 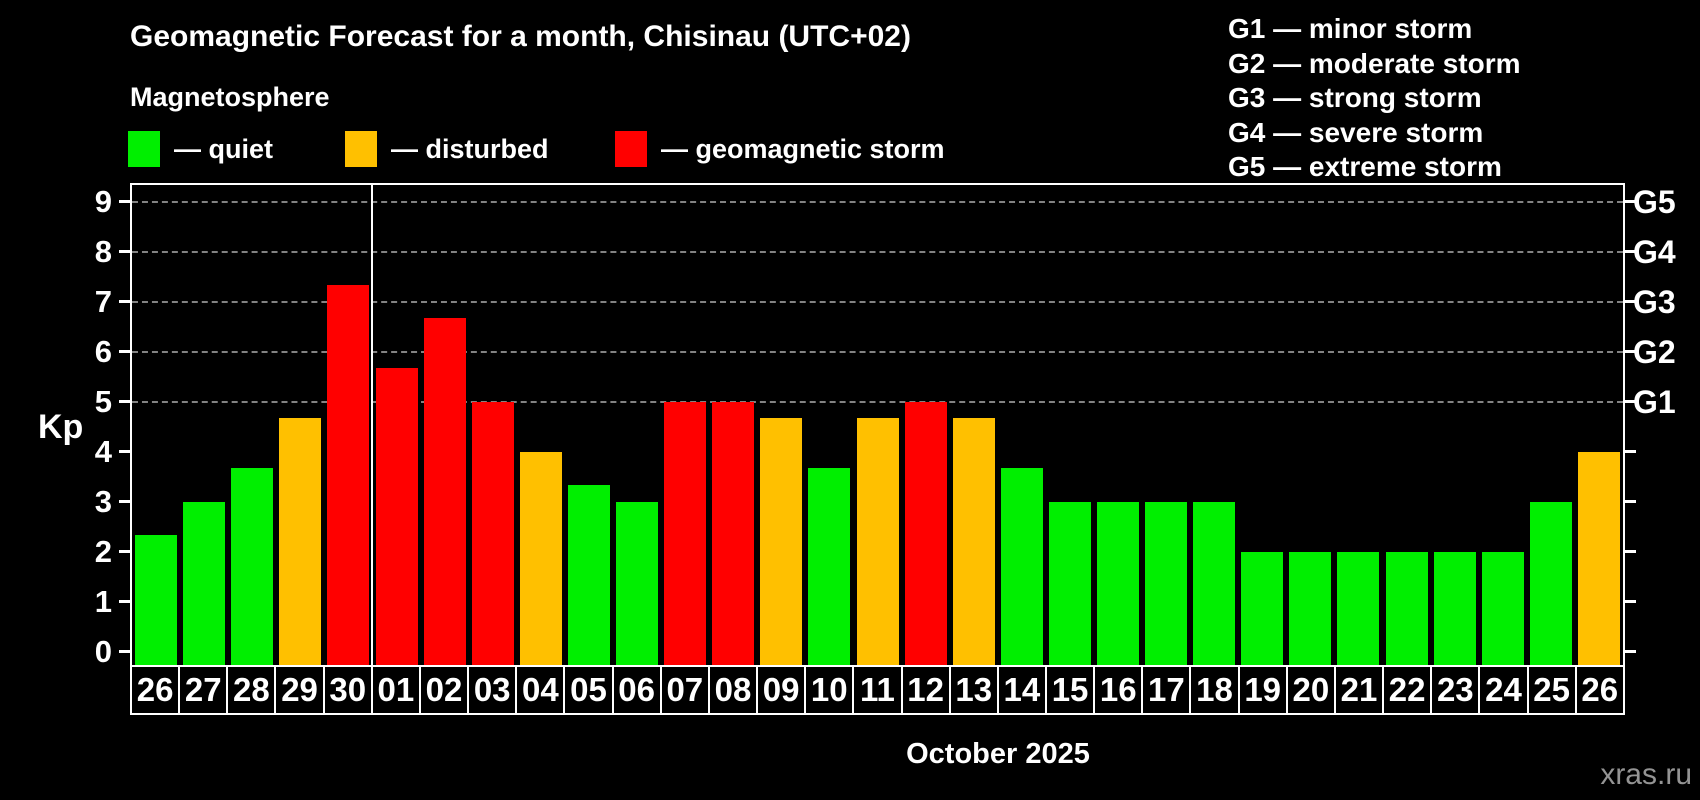 What do you see at coordinates (372, 425) in the screenshot?
I see `month-separator` at bounding box center [372, 425].